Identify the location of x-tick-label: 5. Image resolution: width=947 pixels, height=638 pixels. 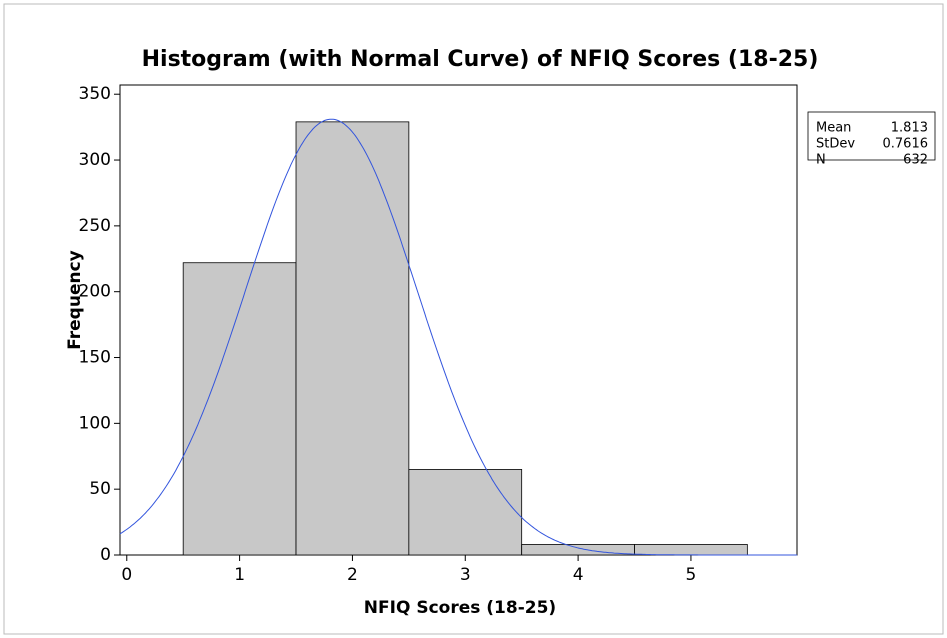
(691, 575).